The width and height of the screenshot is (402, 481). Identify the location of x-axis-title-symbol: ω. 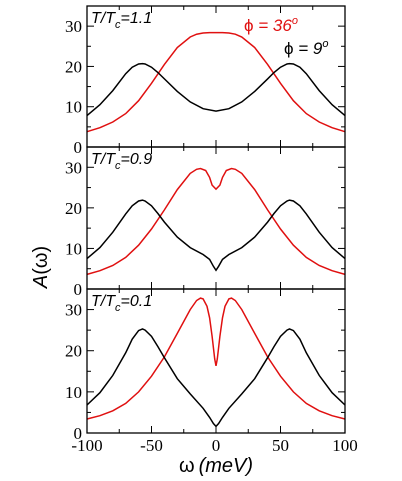
(187, 466).